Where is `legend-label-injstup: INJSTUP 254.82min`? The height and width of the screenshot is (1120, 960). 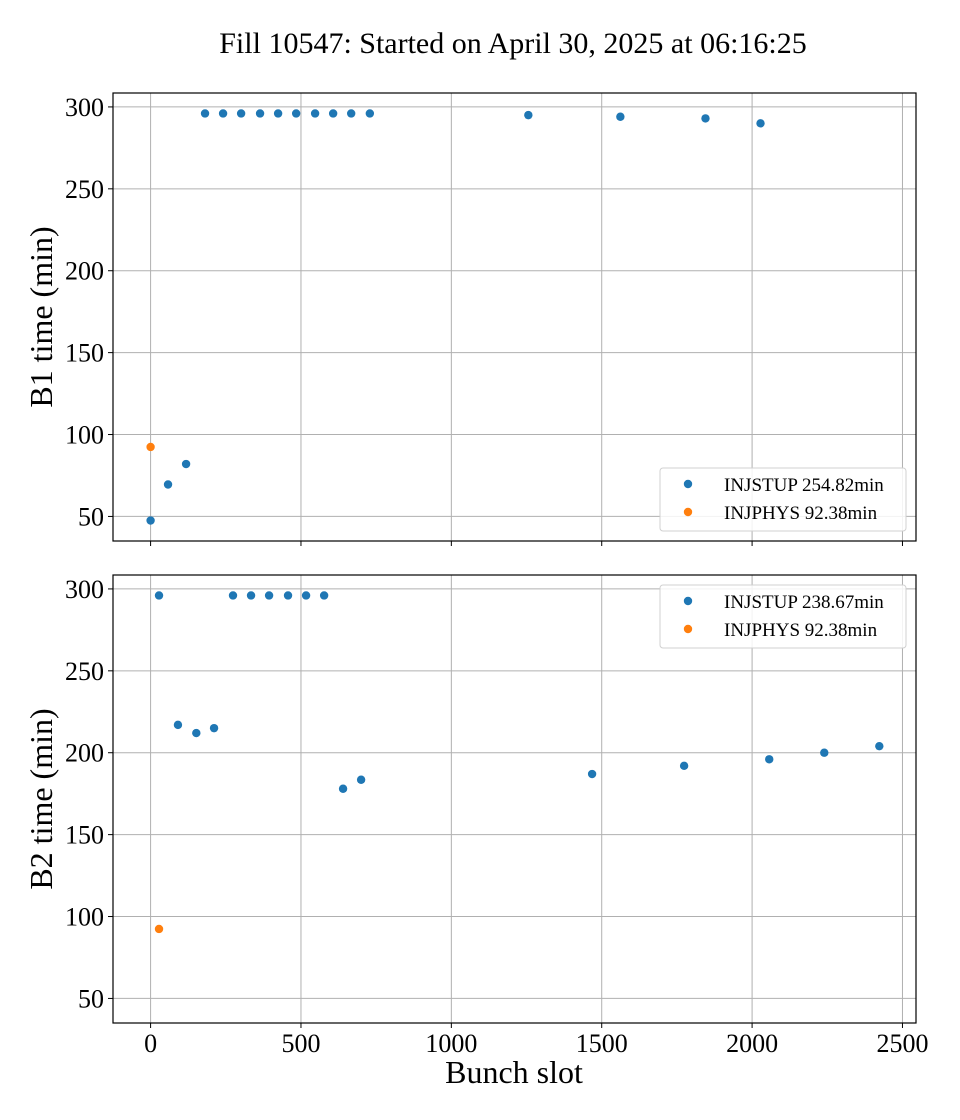 legend-label-injstup: INJSTUP 254.82min is located at coordinates (804, 485).